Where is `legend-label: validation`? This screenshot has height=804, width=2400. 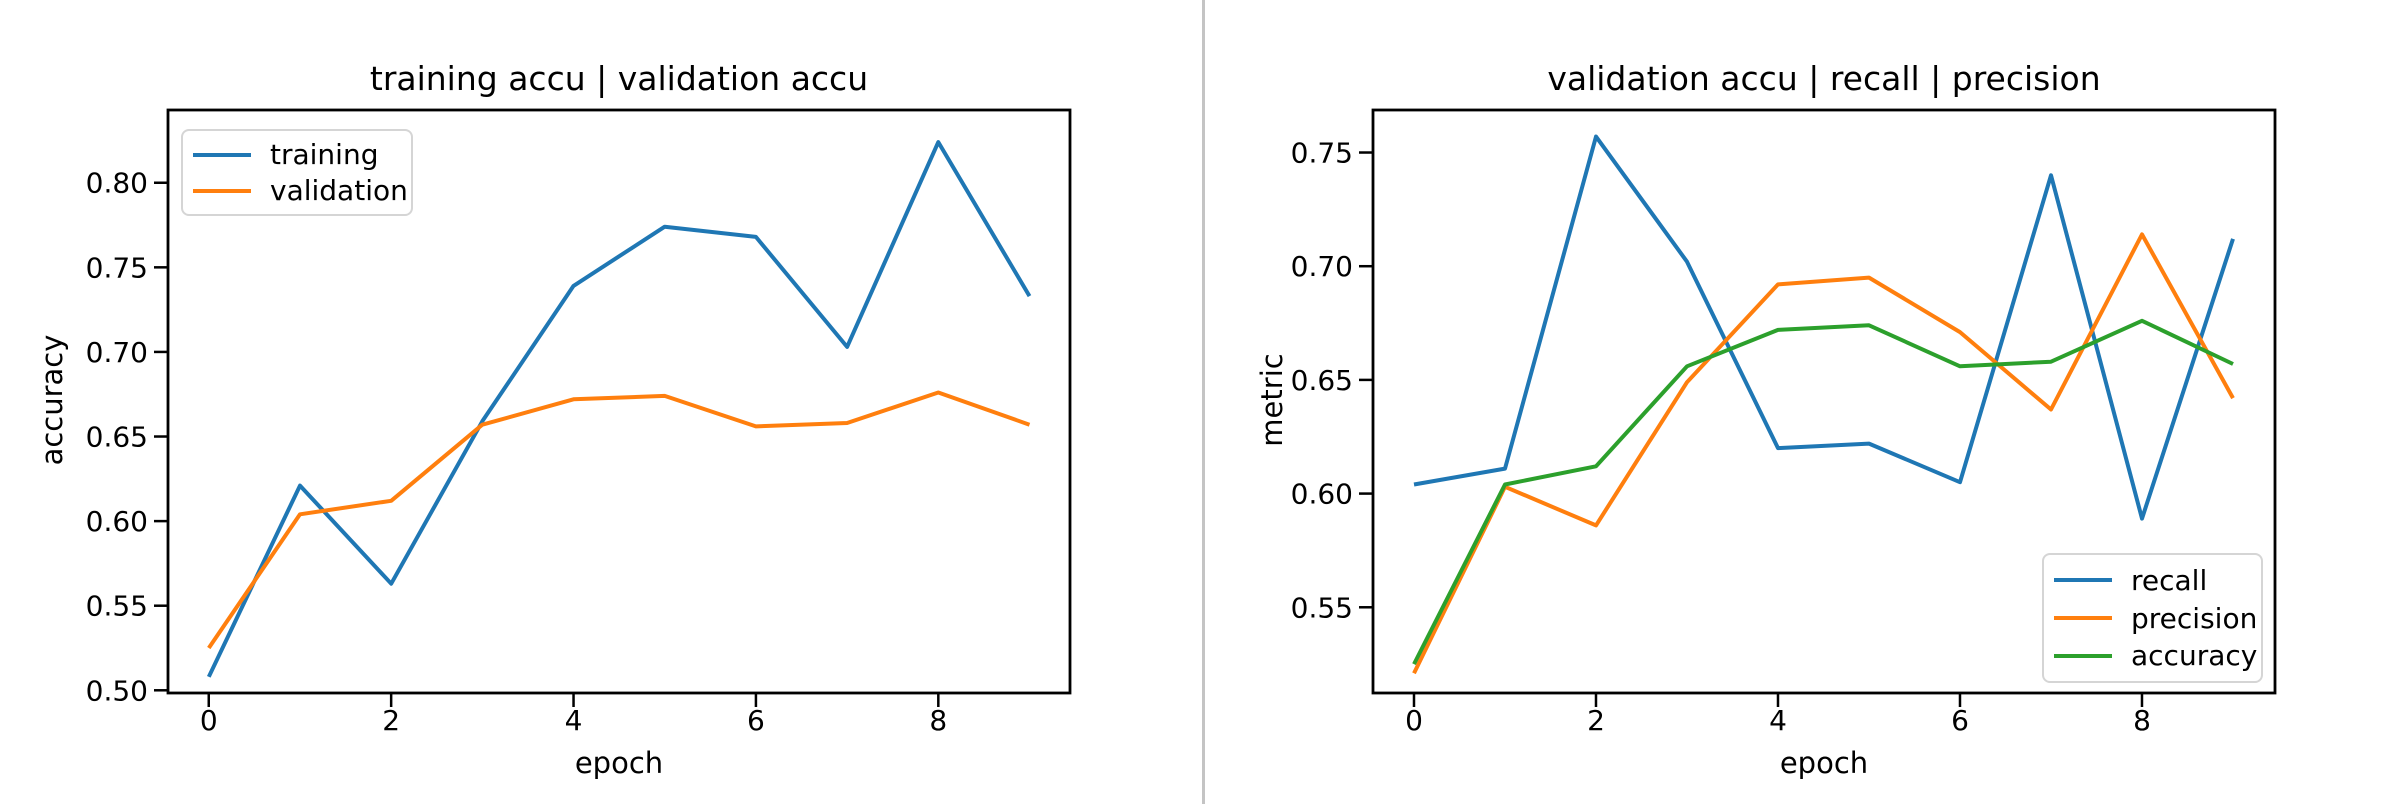 legend-label: validation is located at coordinates (339, 190).